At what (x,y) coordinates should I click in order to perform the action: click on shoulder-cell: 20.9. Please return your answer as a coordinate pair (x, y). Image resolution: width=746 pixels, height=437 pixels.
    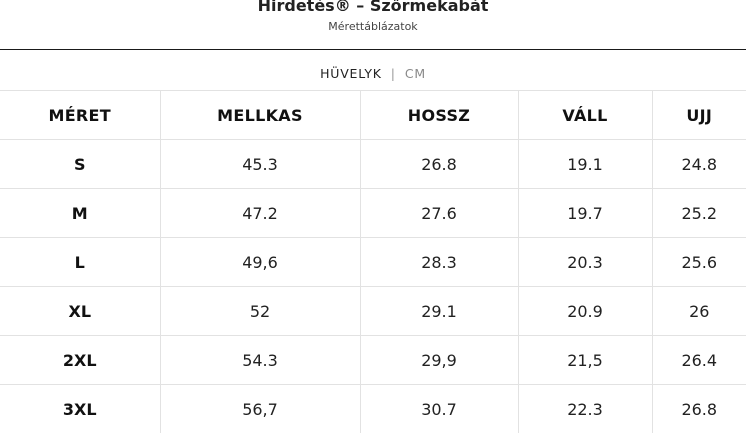
    Looking at the image, I should click on (585, 311).